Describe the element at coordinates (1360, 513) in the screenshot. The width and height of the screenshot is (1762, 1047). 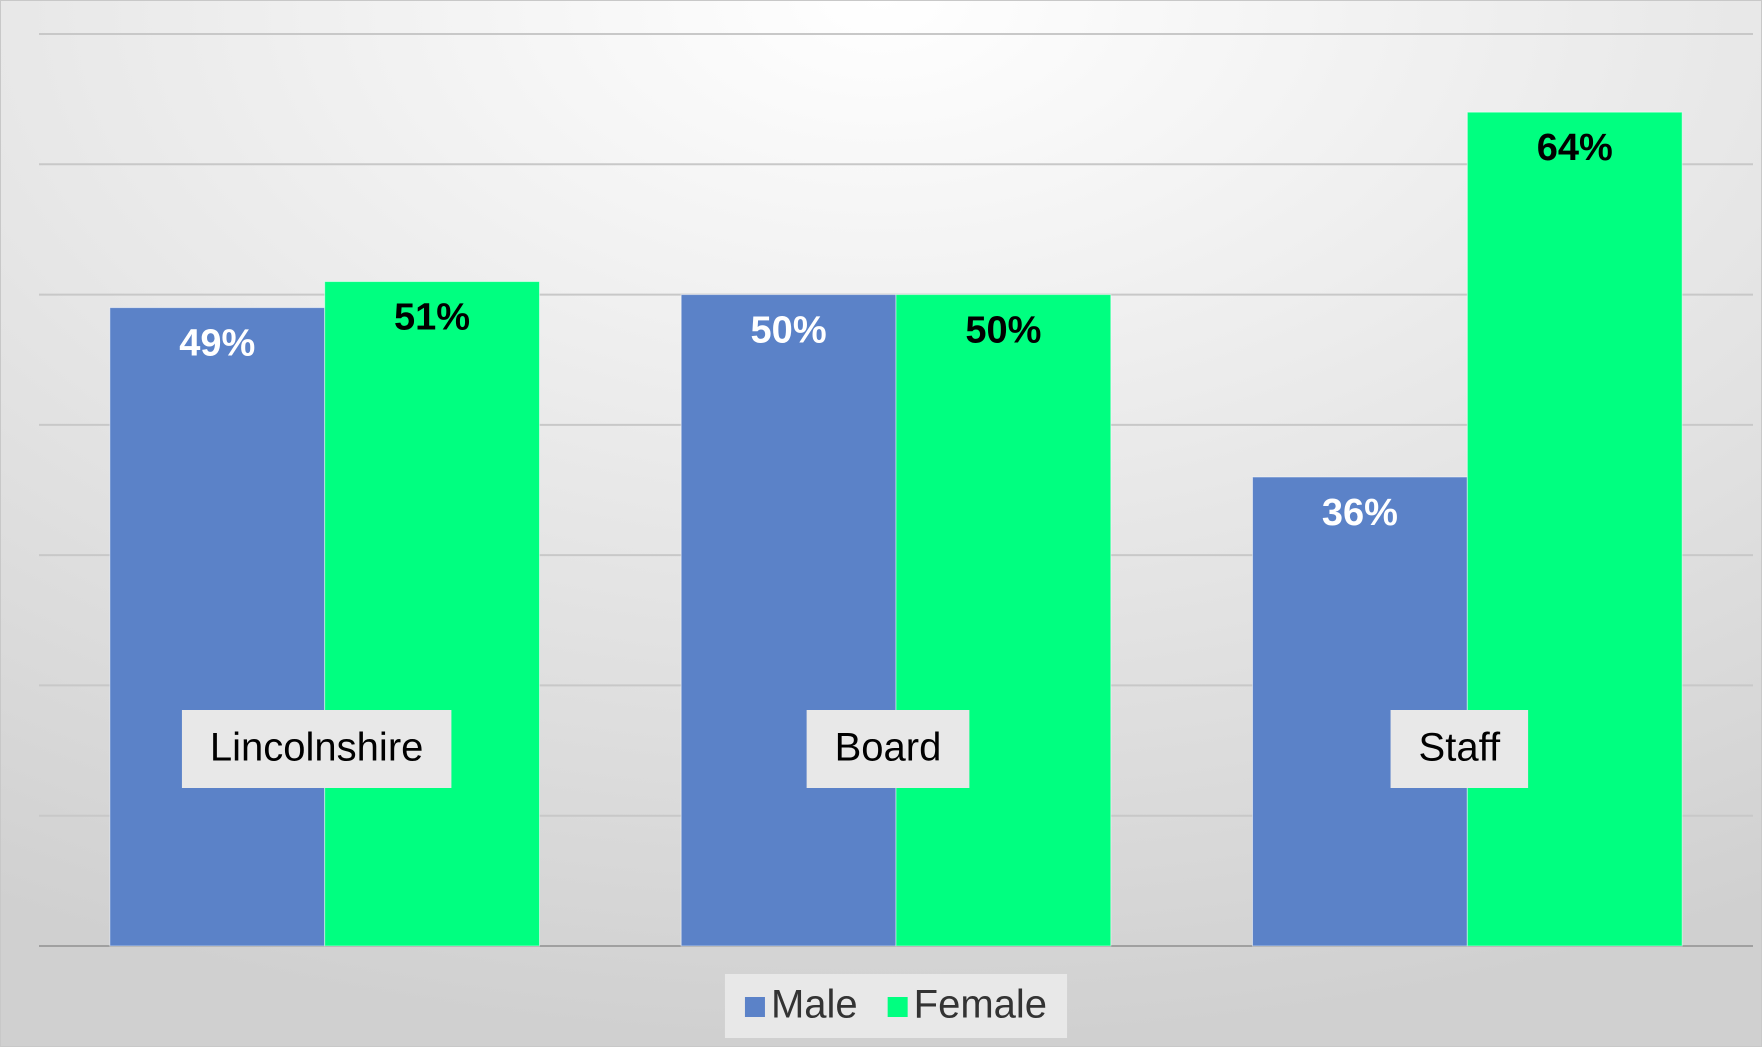
I see `value-label: 36%` at that location.